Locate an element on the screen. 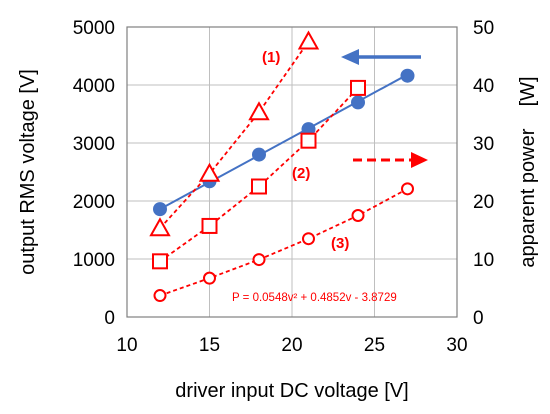 The height and width of the screenshot is (414, 550). x-tick-label: 30 is located at coordinates (456, 345).